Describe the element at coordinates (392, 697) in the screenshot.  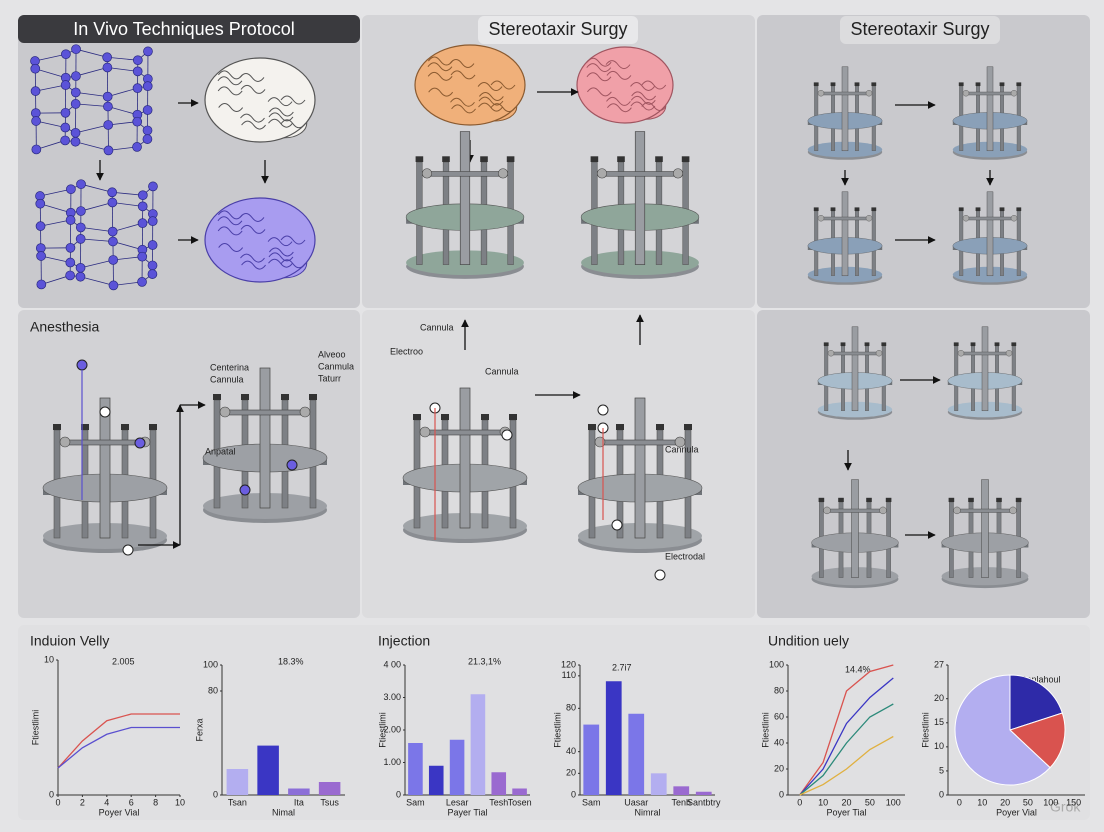
I see `y-tick-label: 3.00` at that location.